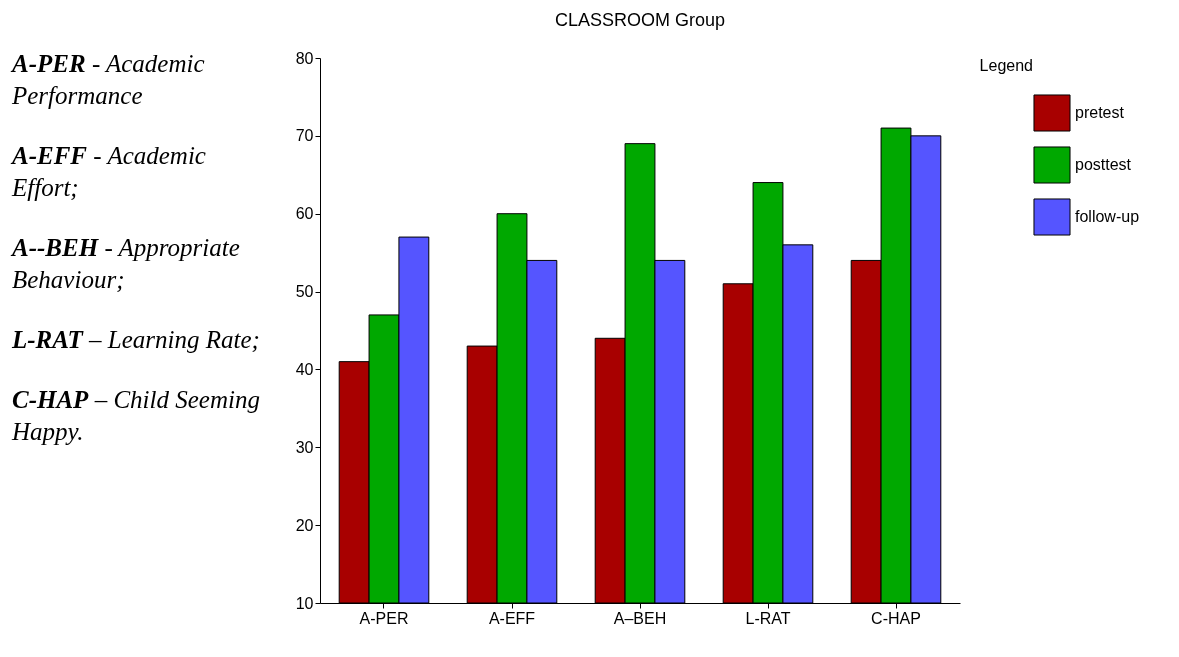  I want to click on text: A--BEH - Appropriate Behaviour;, so click(126, 264).